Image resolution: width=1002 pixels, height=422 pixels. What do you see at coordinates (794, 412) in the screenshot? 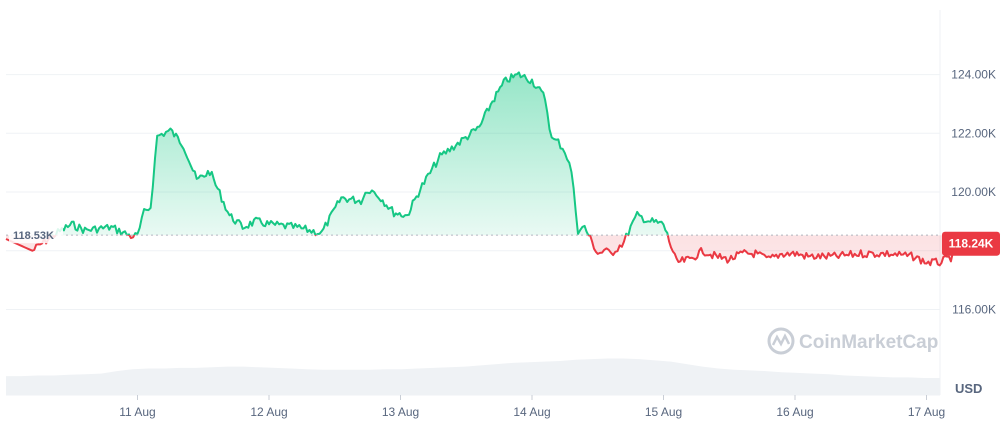
I see `x-tick-label: 16 Aug` at bounding box center [794, 412].